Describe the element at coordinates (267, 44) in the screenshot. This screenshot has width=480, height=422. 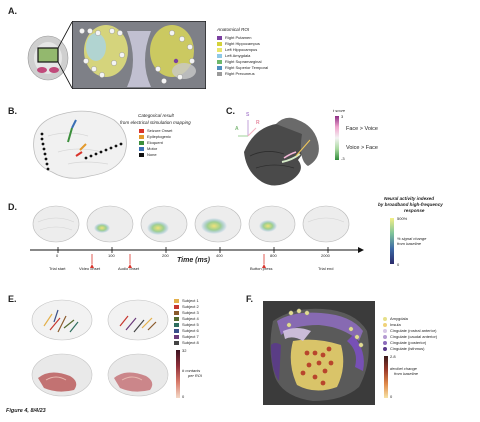
I see `legend-item: Right Hippocampus` at that location.